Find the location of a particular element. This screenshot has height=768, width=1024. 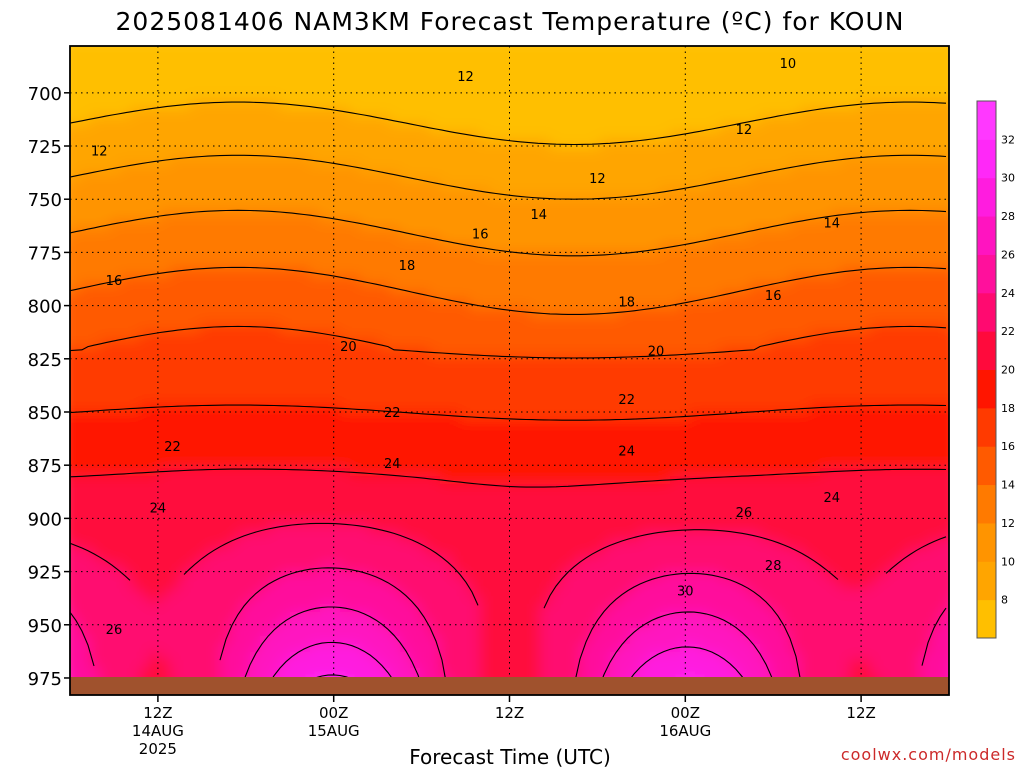

y-tick-label: 750 is located at coordinates (45, 200).